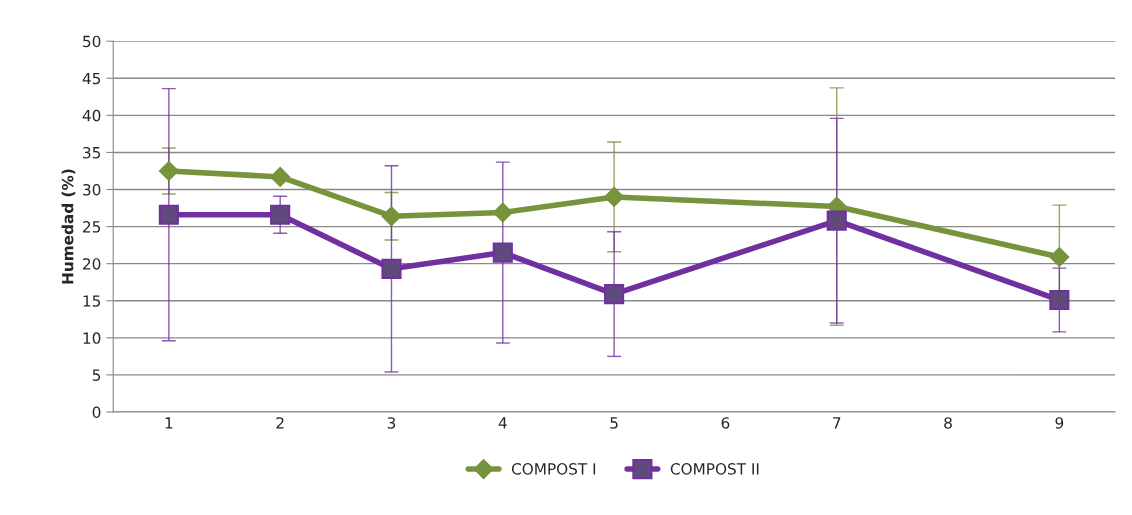 This screenshot has width=1132, height=515. Describe the element at coordinates (92, 227) in the screenshot. I see `y-tick-label: 25` at that location.